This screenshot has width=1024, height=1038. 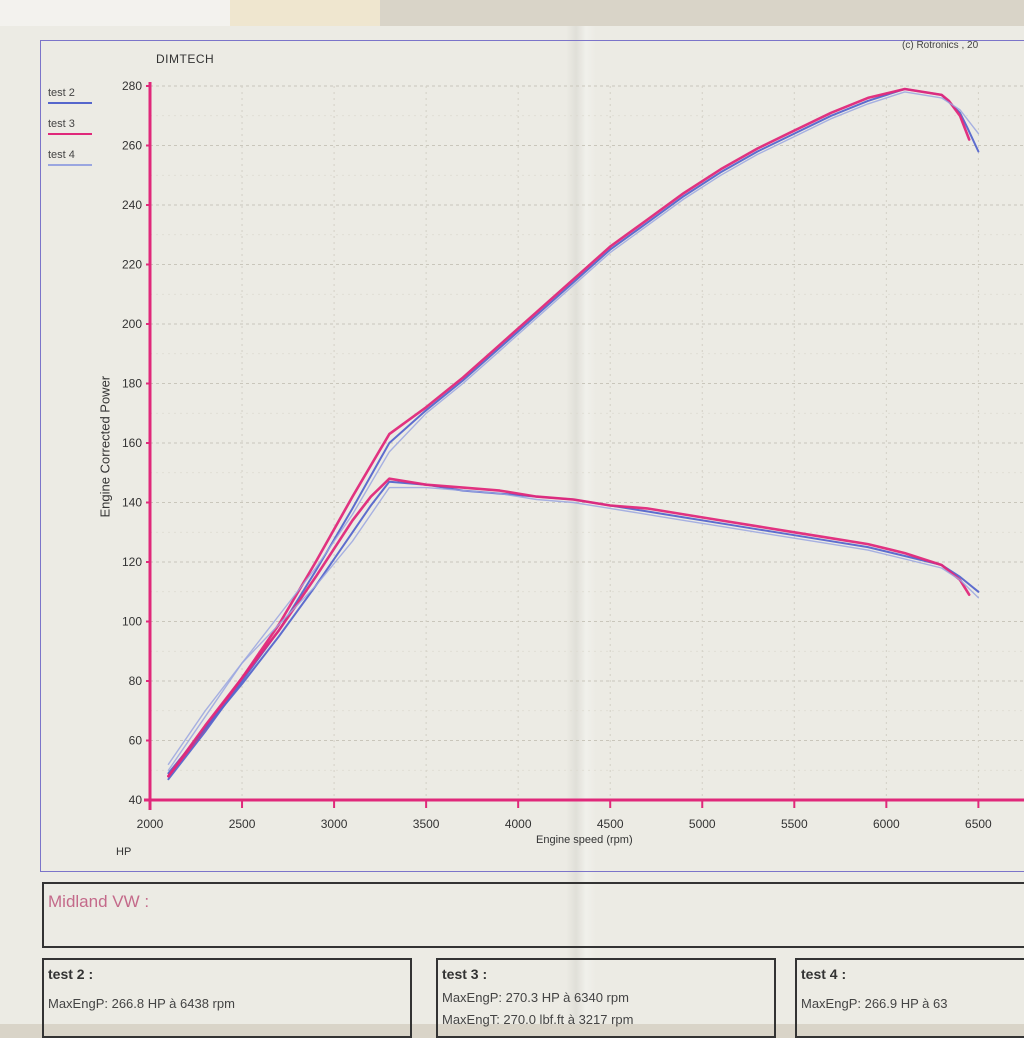 What do you see at coordinates (581, 525) in the screenshot?
I see `paper-fold` at bounding box center [581, 525].